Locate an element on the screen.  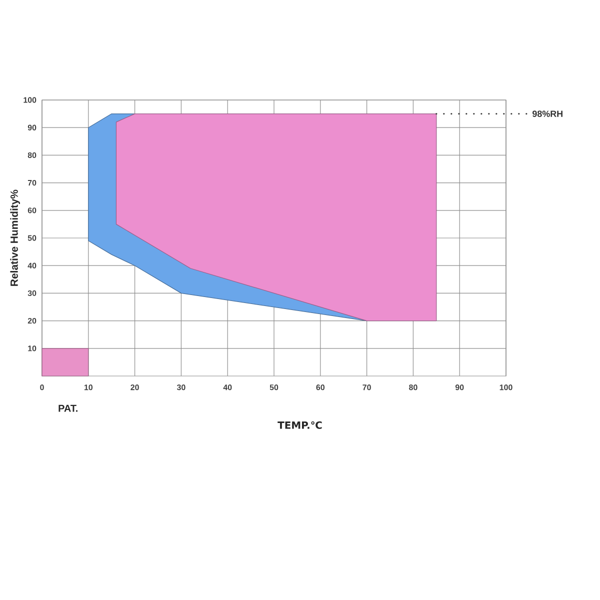
text: PAT. is located at coordinates (68, 408).